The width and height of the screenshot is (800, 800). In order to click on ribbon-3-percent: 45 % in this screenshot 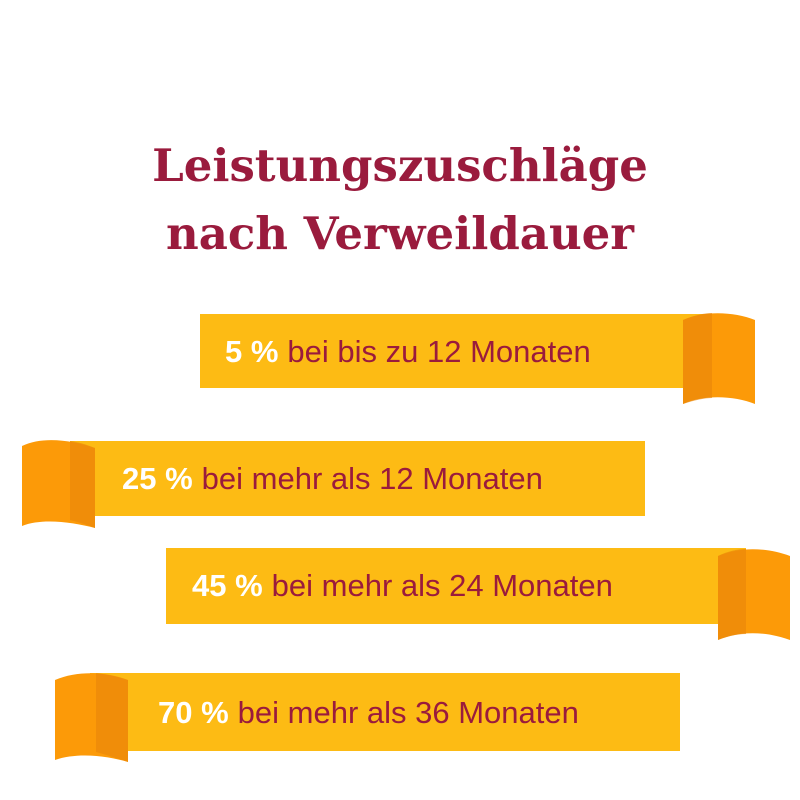, I will do `click(227, 585)`.